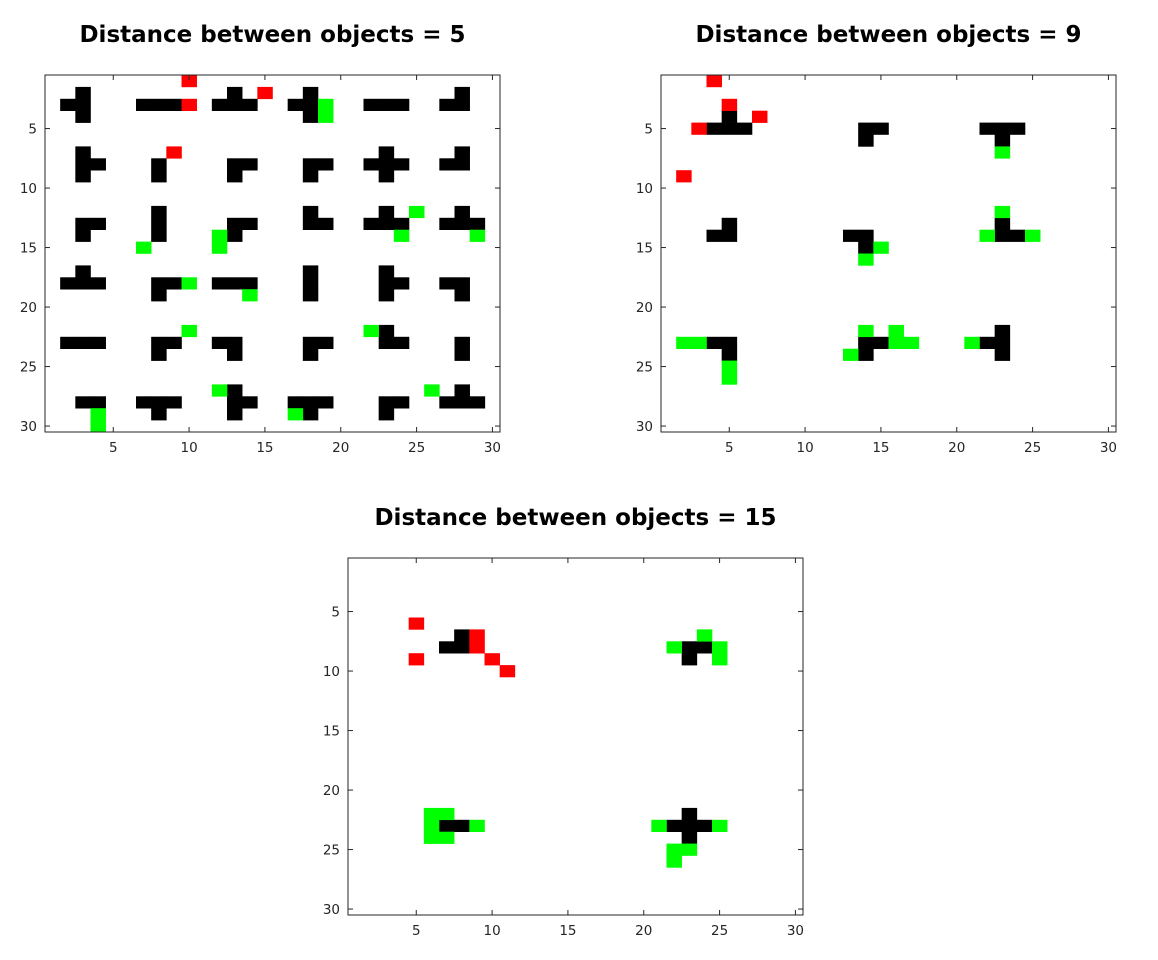 The width and height of the screenshot is (1158, 960). I want to click on y-tick-label: 10, so click(644, 189).